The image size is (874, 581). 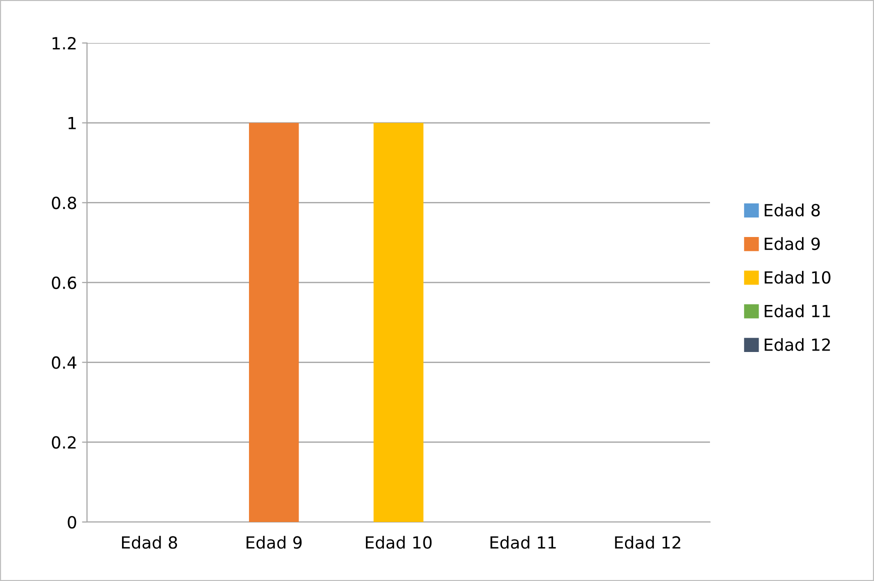 What do you see at coordinates (274, 542) in the screenshot?
I see `x-tick-label: Edad 9` at bounding box center [274, 542].